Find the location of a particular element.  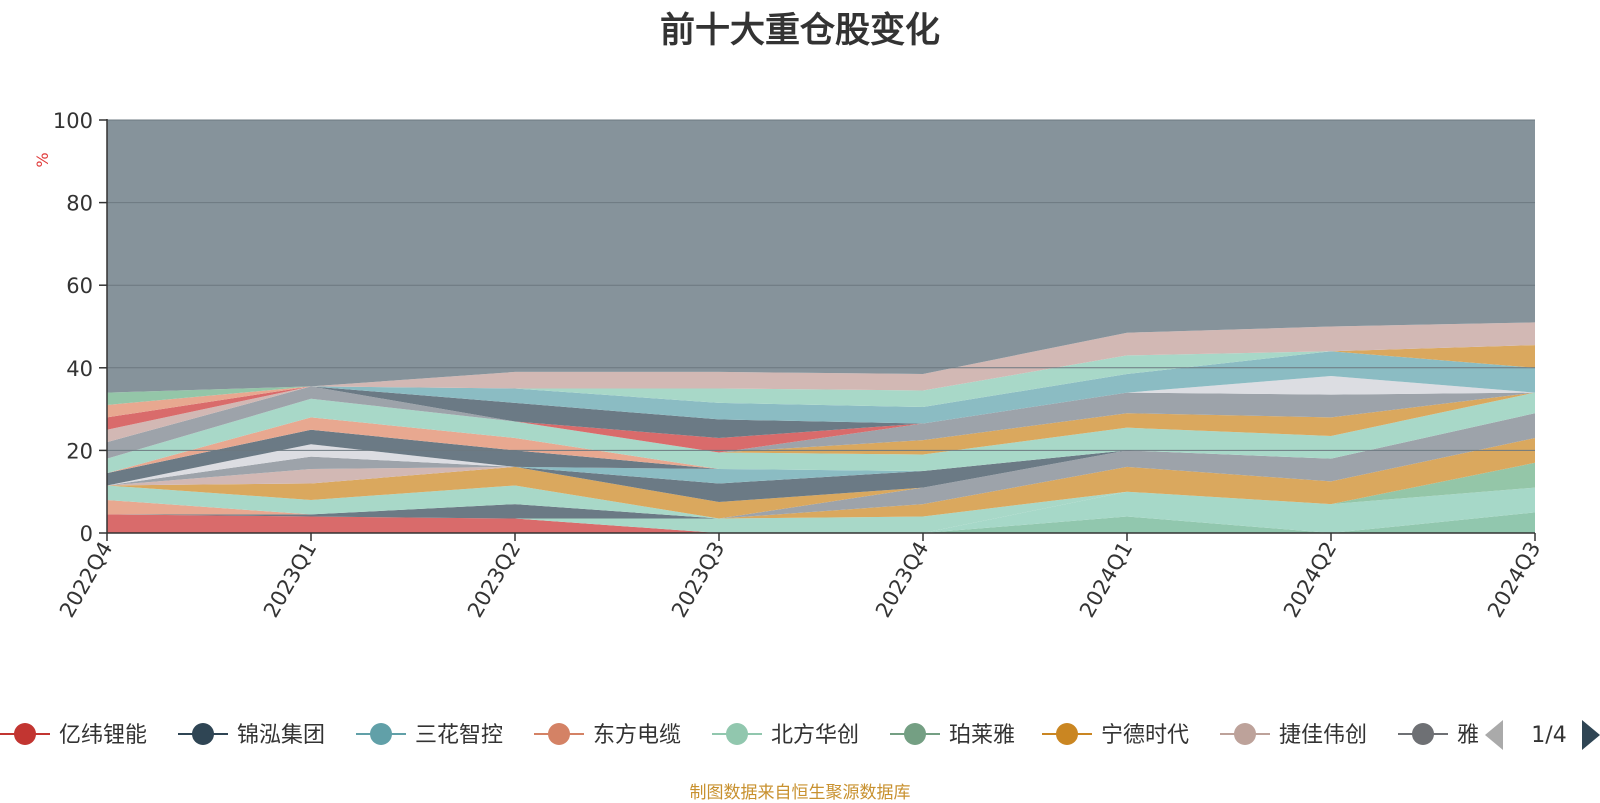

legend-item: 亿纬锂能 is located at coordinates (73, 735).